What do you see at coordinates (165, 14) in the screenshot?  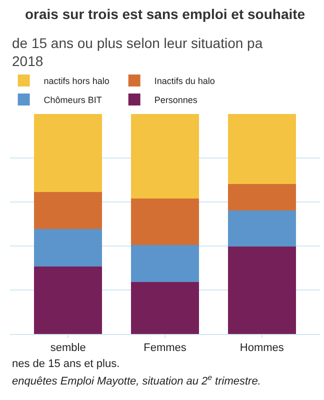 I see `chart-title: orais sur trois est sans emploi et souhaite` at bounding box center [165, 14].